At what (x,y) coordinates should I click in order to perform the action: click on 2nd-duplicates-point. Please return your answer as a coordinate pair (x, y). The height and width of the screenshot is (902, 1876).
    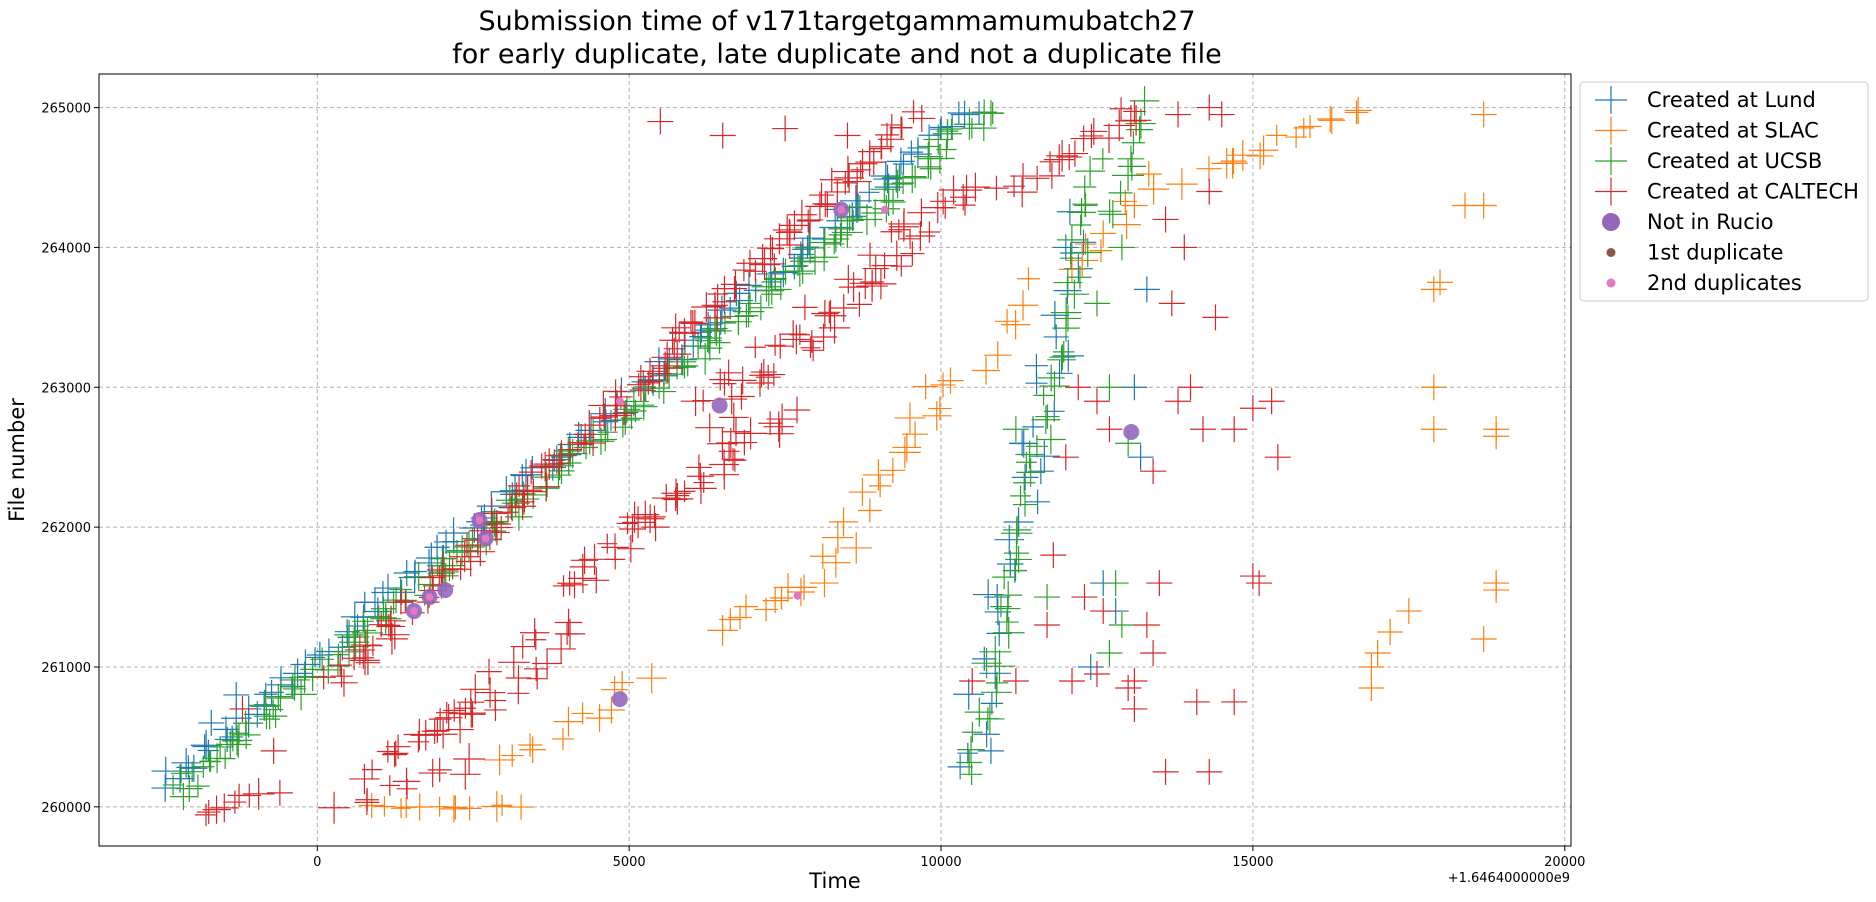
    Looking at the image, I should click on (479, 520).